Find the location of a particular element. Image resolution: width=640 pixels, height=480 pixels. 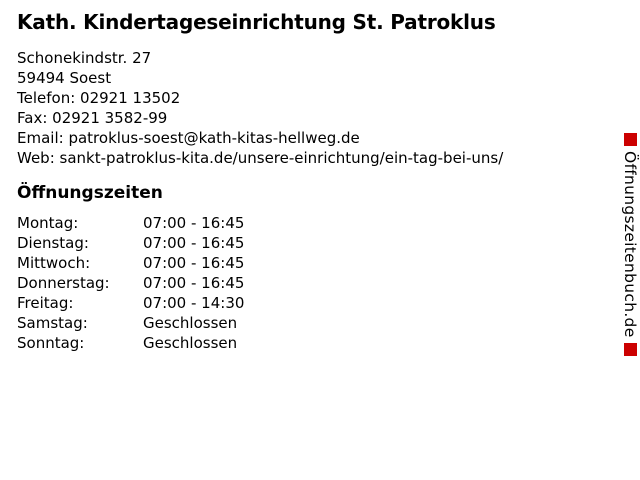

phone-value: 02921 13502 is located at coordinates (130, 98).